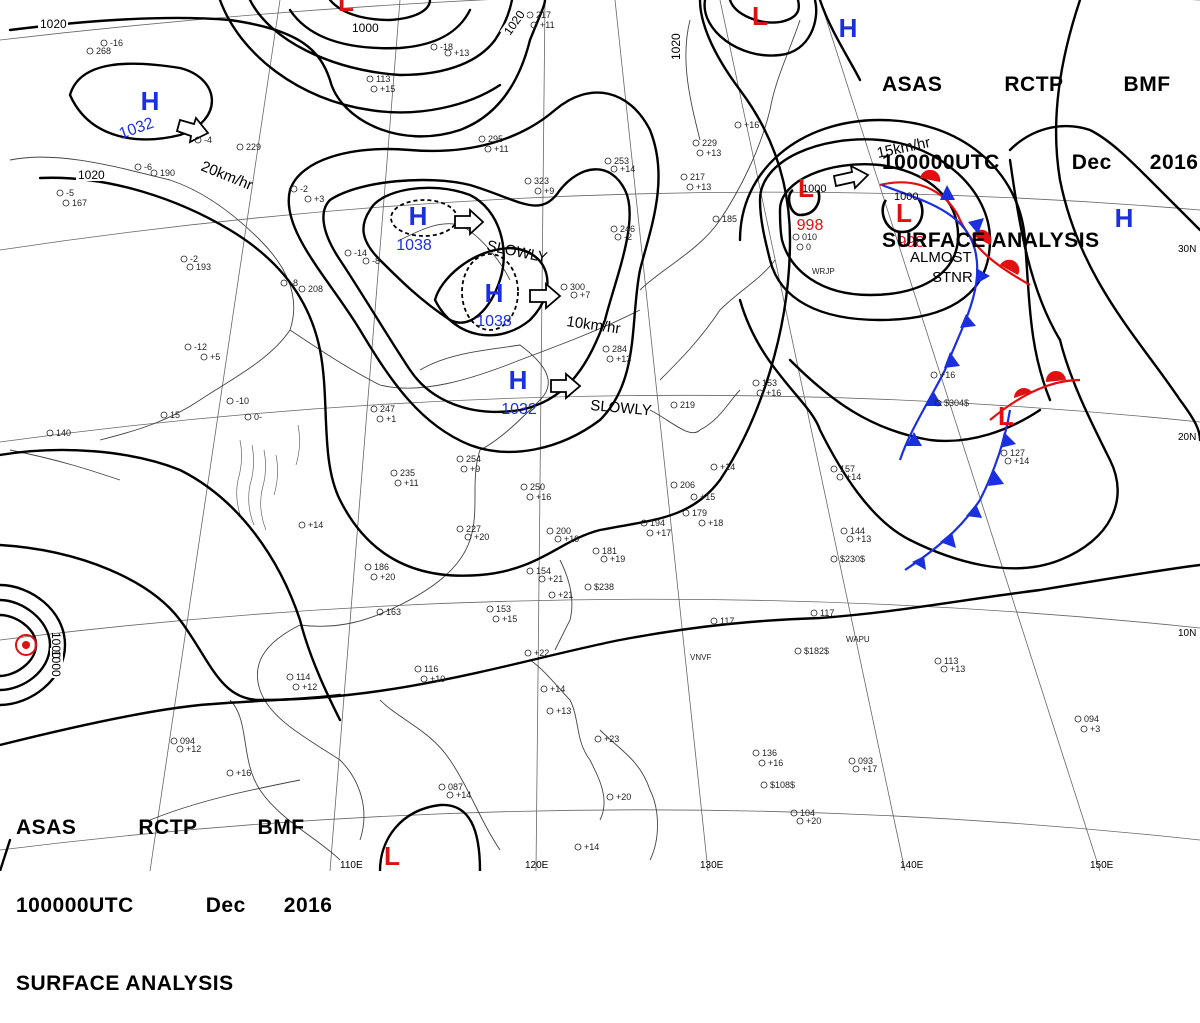  What do you see at coordinates (627, 169) in the screenshot?
I see `station-obs-value: +14` at bounding box center [627, 169].